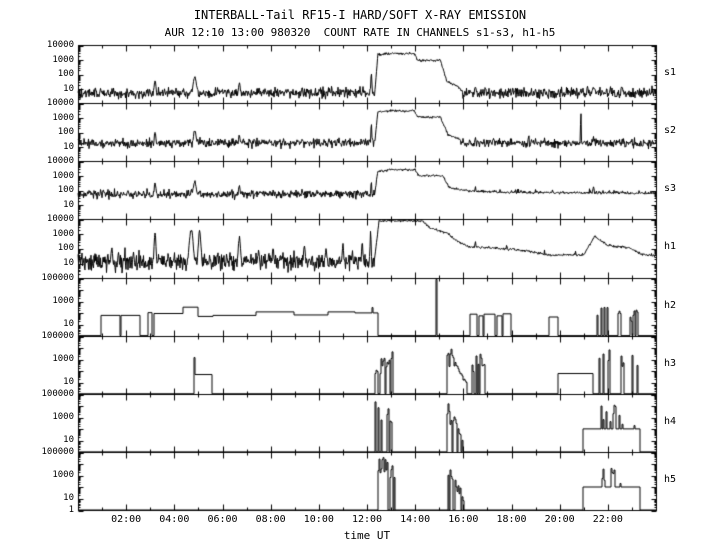 The height and width of the screenshot is (550, 720). Describe the element at coordinates (367, 535) in the screenshot. I see `x-axis-label: time UT` at that location.